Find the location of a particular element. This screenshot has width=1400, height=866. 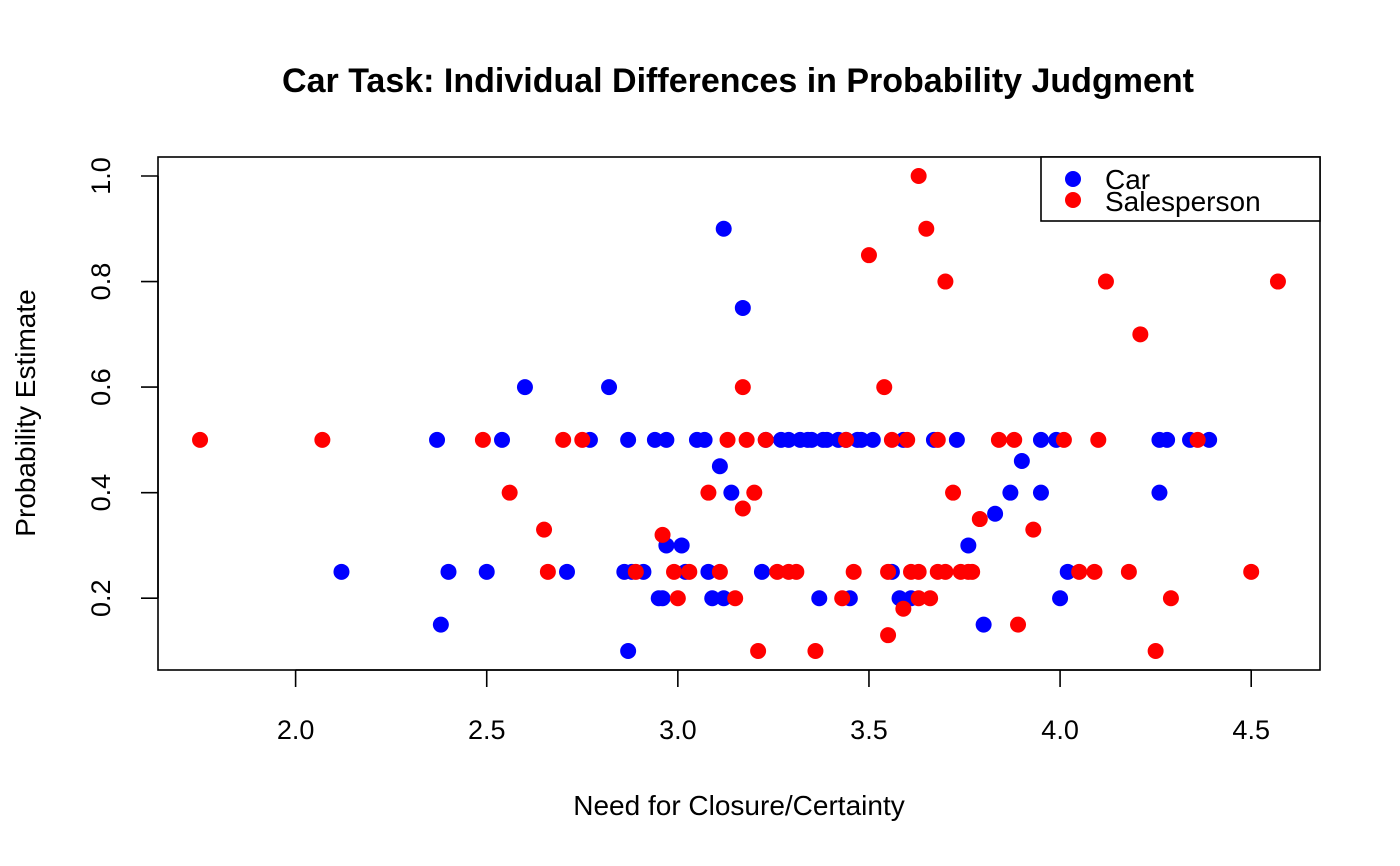

y-axis-label: Probability Estimate is located at coordinates (25, 412).